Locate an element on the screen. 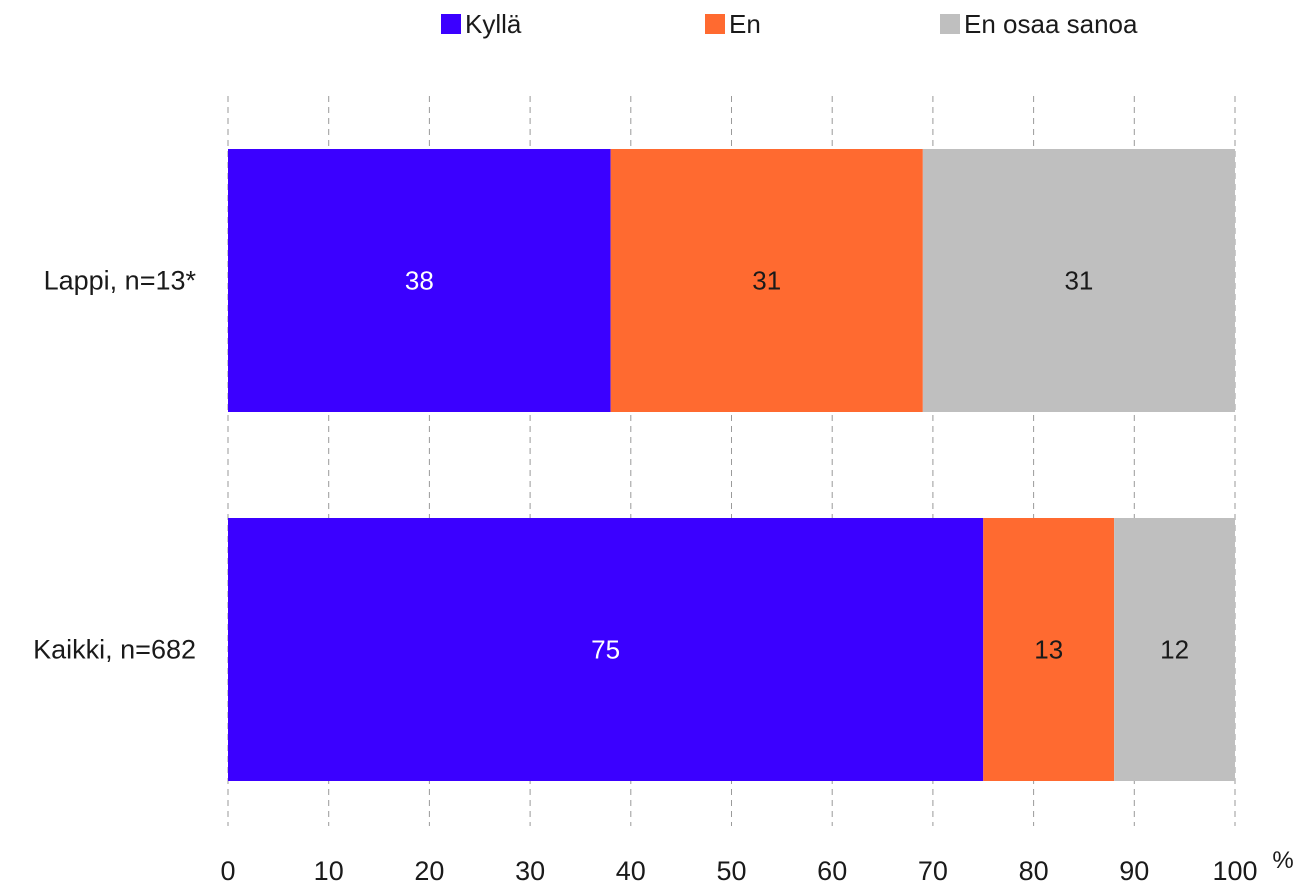 The image size is (1302, 891). legend-swatch-en-osaa-sanoa is located at coordinates (950, 24).